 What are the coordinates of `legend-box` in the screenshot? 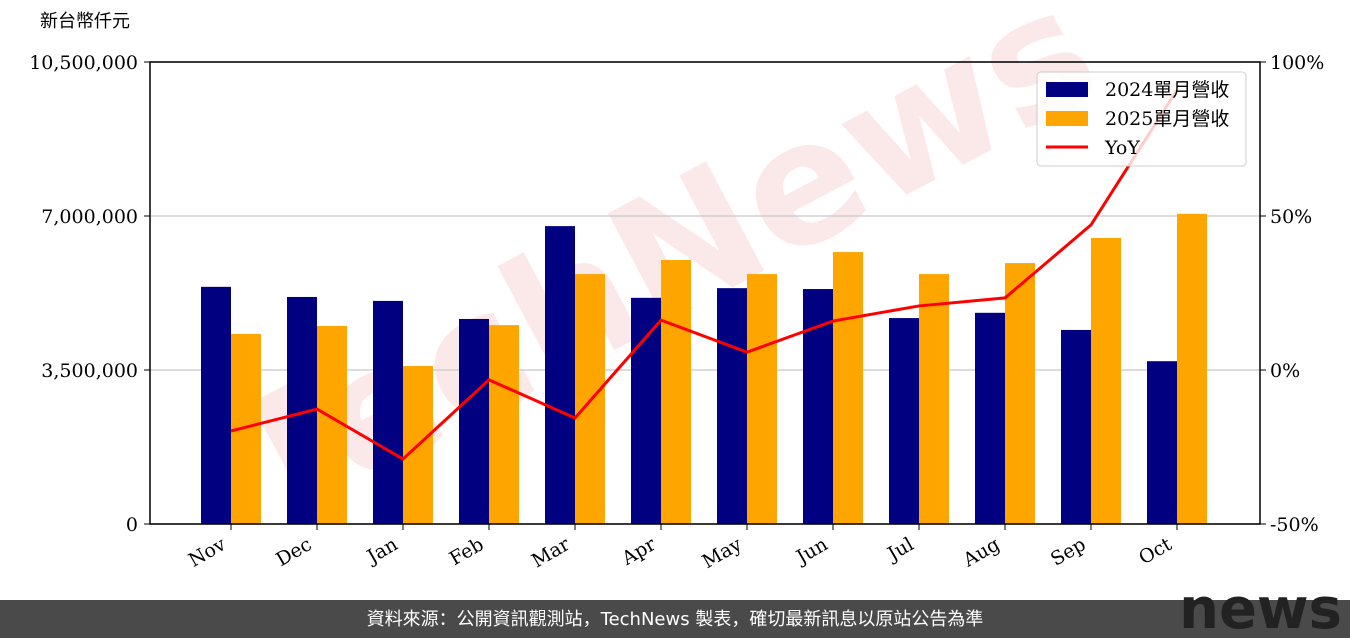 It's located at (1141, 119).